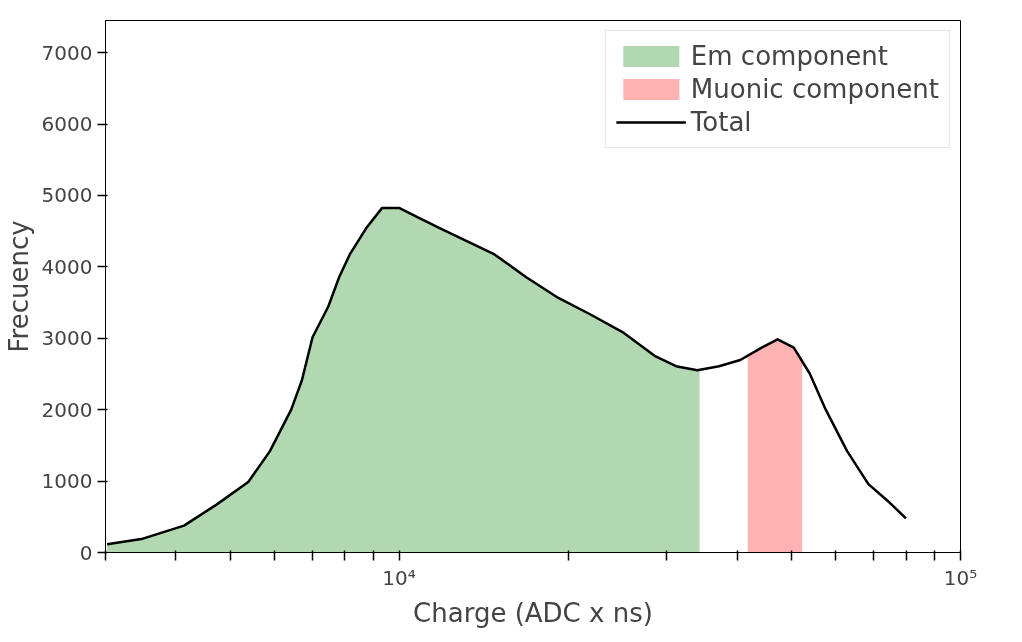 The width and height of the screenshot is (1022, 642). Describe the element at coordinates (67, 52) in the screenshot. I see `y-tick-label: 7000` at that location.